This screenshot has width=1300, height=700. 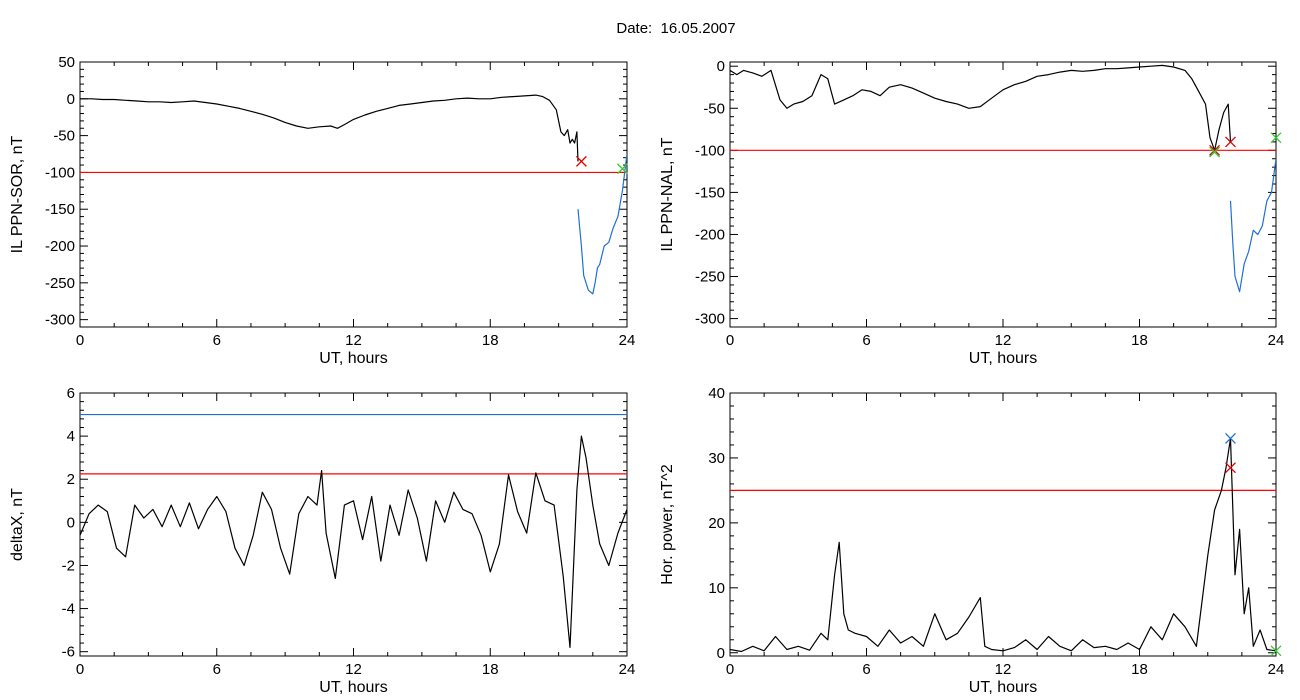 I want to click on y-tick-label: 4, so click(x=71, y=436).